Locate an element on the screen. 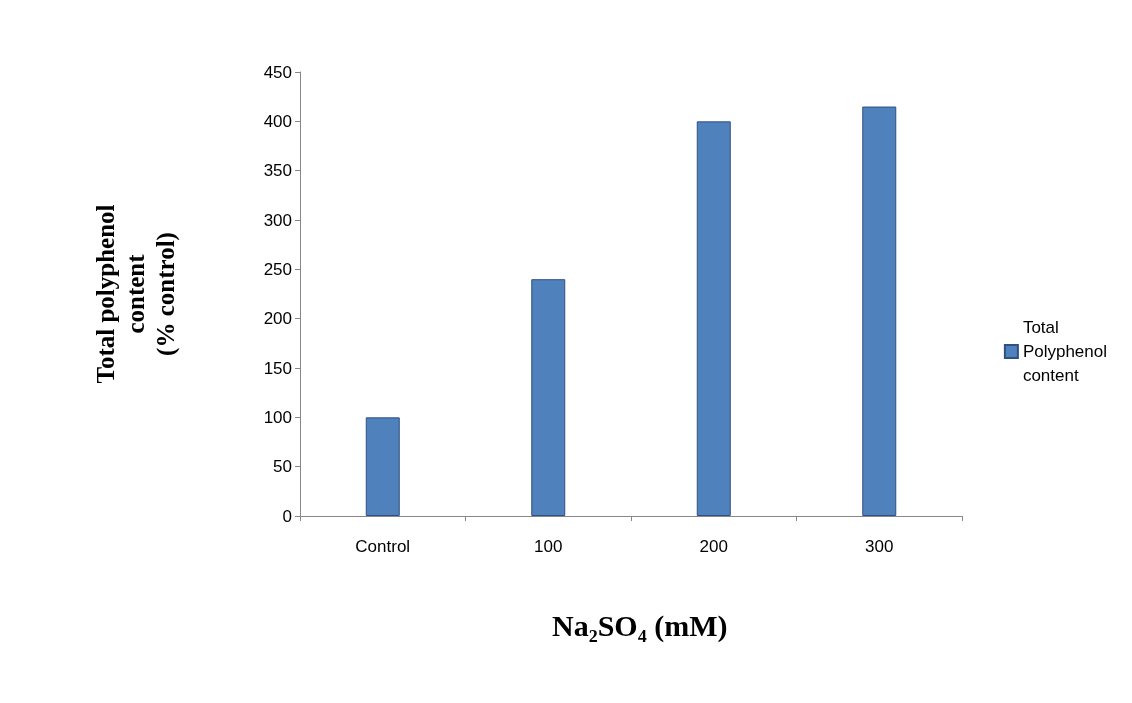  y-tick-label: 0 is located at coordinates (287, 516).